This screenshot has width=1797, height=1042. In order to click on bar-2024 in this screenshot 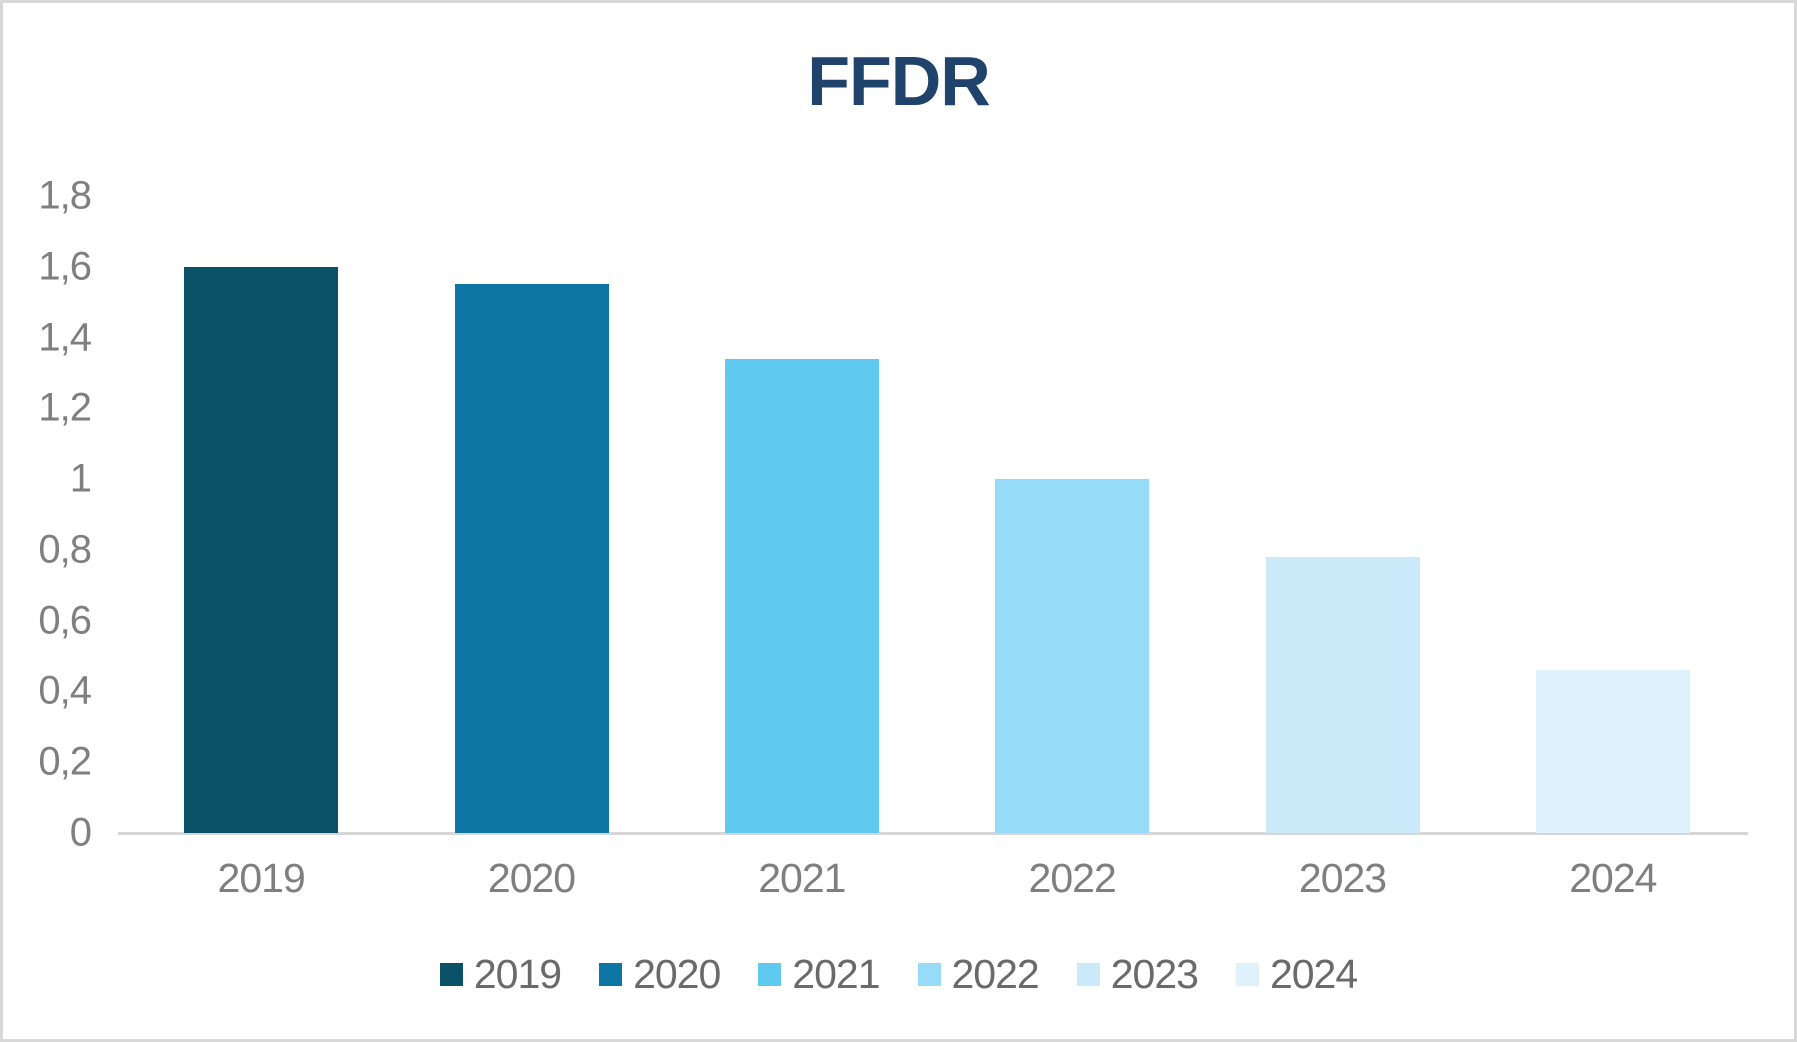, I will do `click(1612, 751)`.